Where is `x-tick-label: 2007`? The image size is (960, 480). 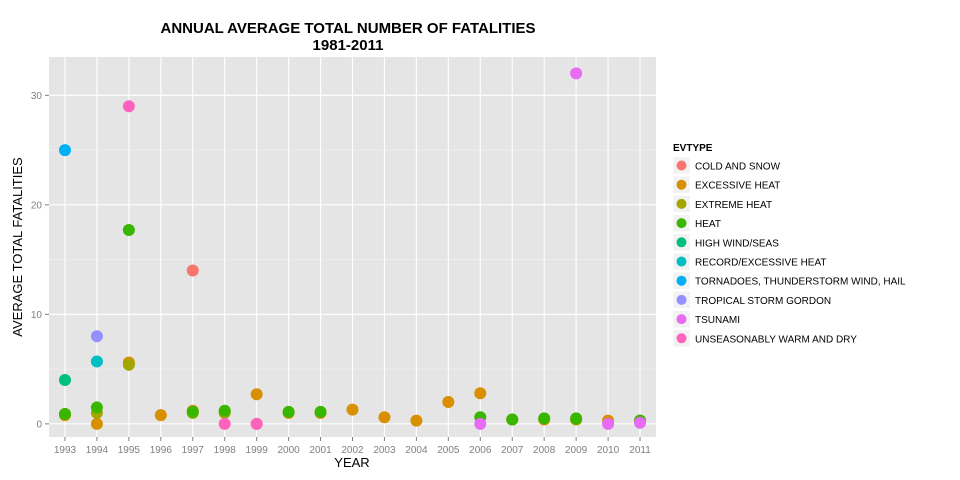
x-tick-label: 2007 is located at coordinates (512, 450).